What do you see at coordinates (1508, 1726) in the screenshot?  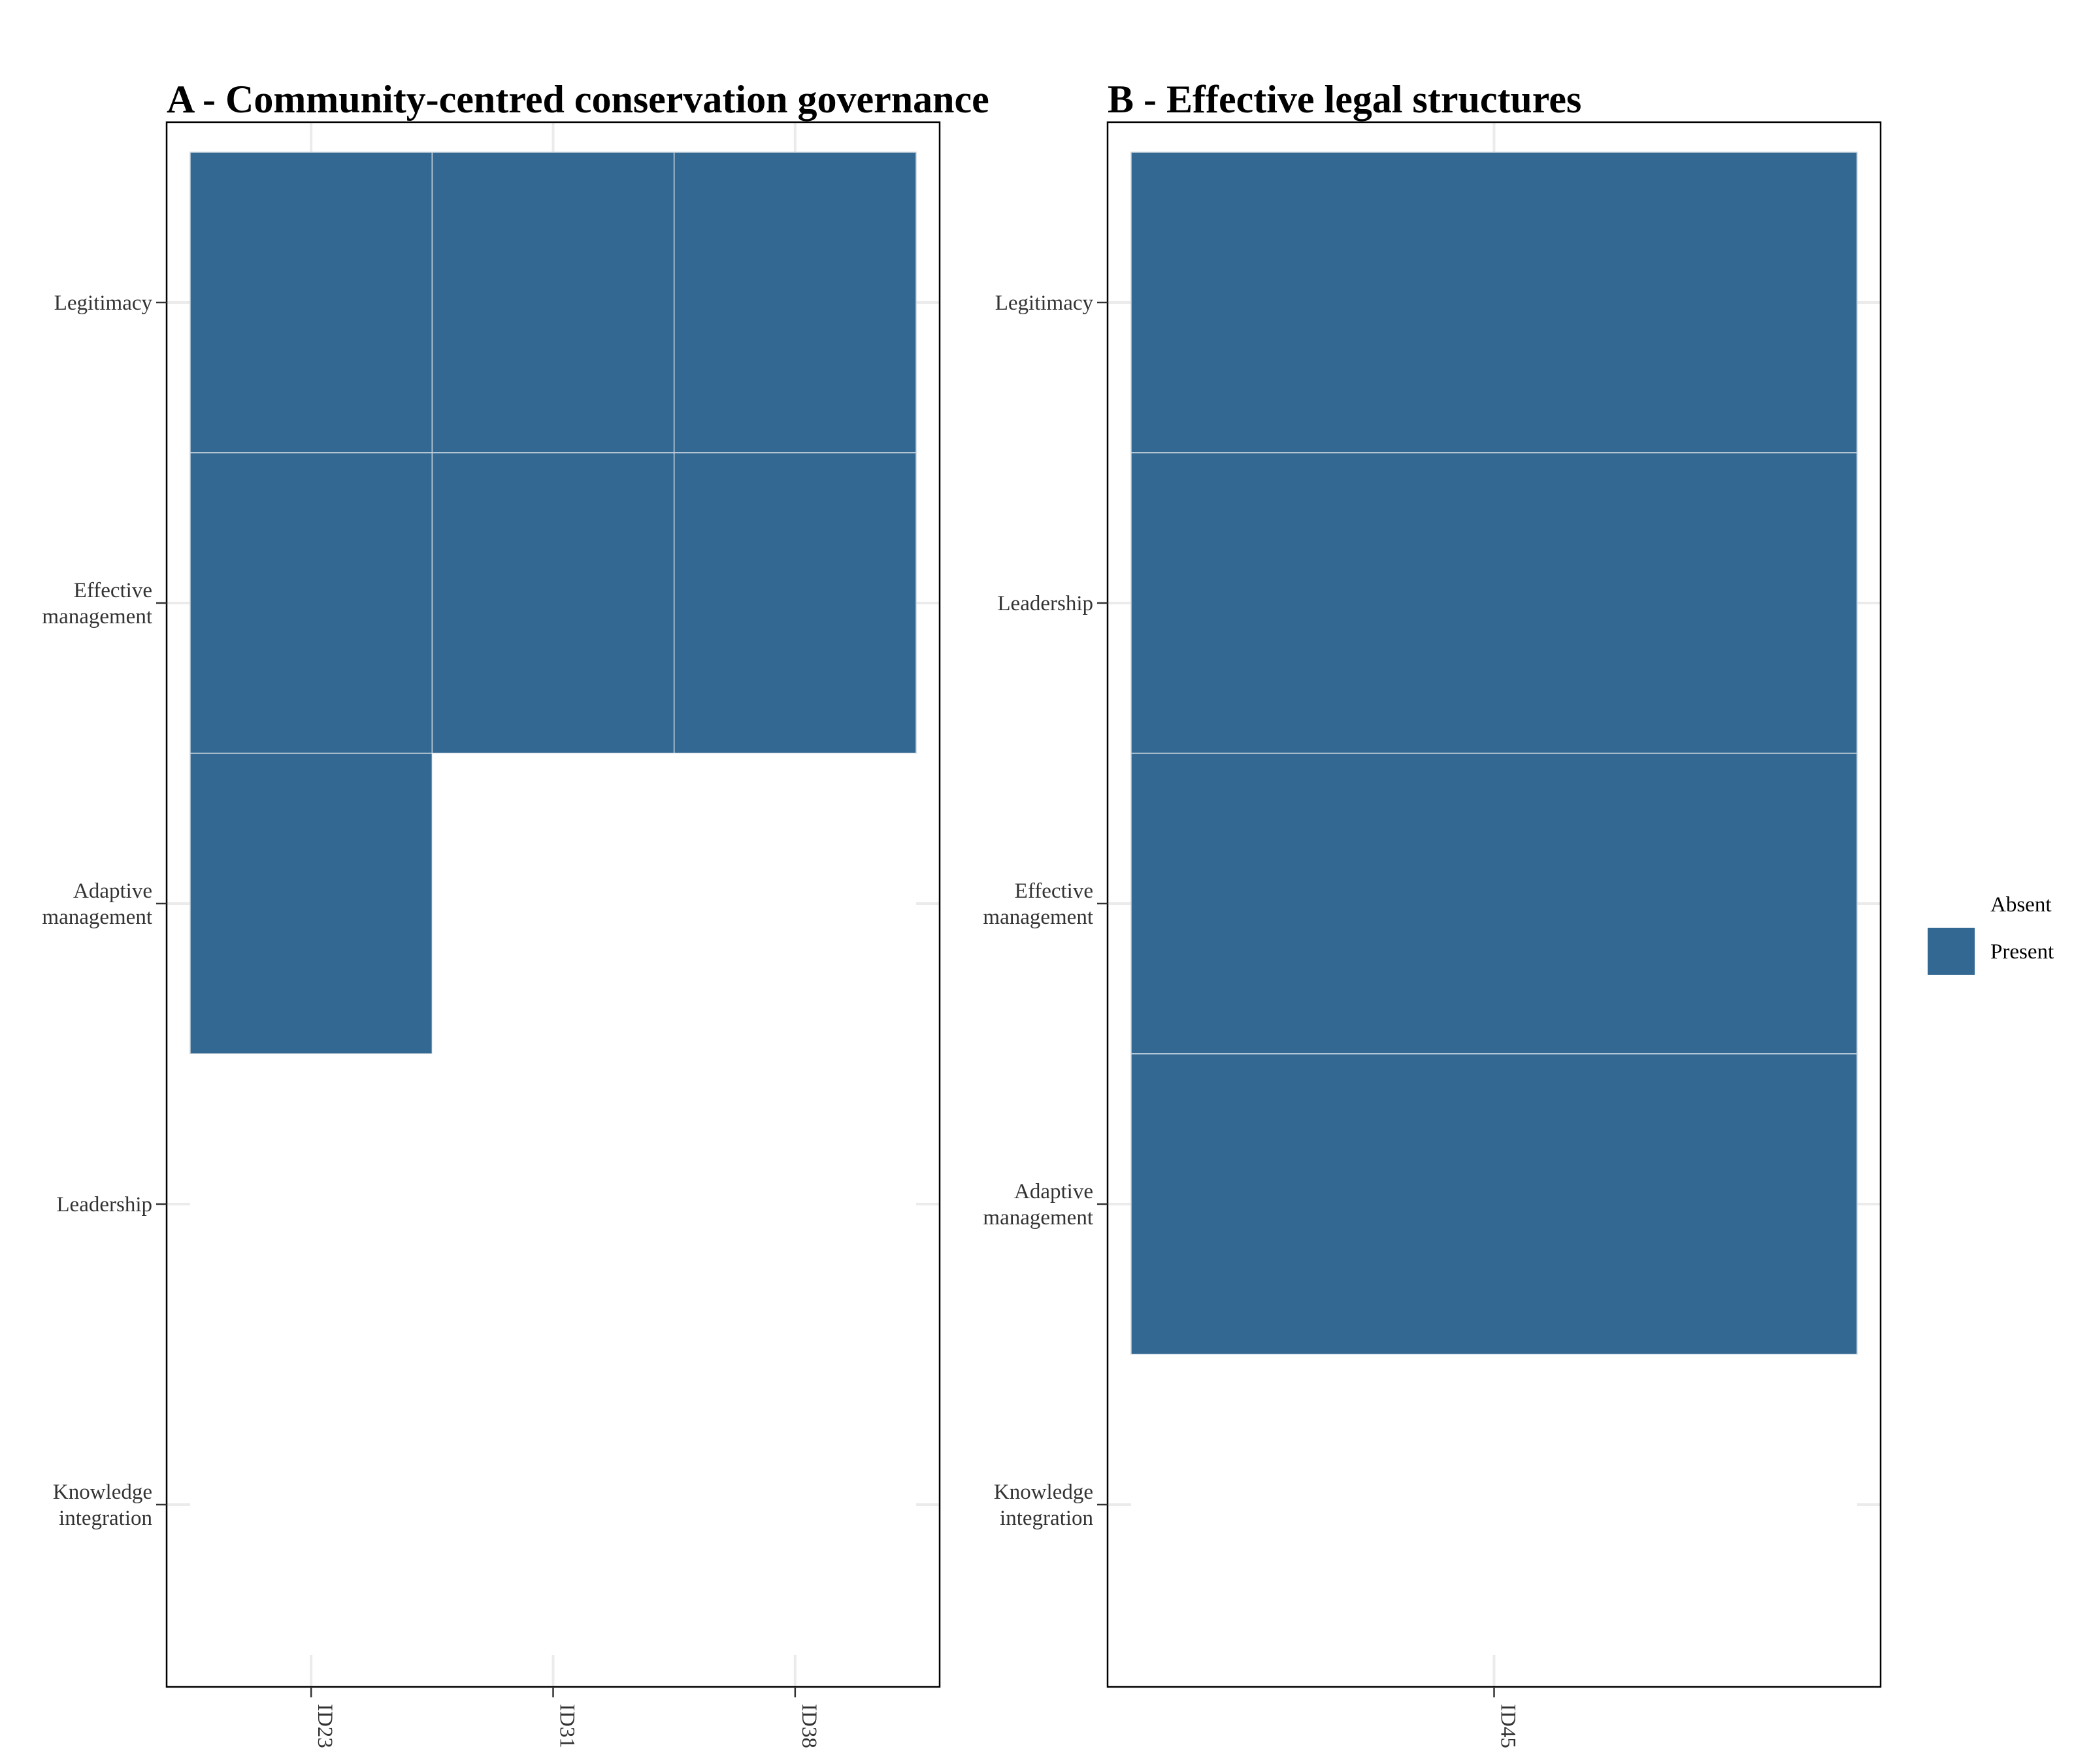 I see `x-tick-label: ID45` at bounding box center [1508, 1726].